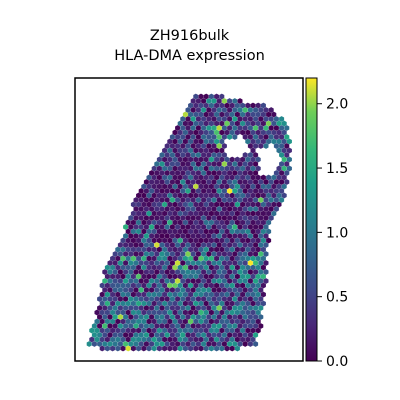  What do you see at coordinates (311, 219) in the screenshot?
I see `colorbar` at bounding box center [311, 219].